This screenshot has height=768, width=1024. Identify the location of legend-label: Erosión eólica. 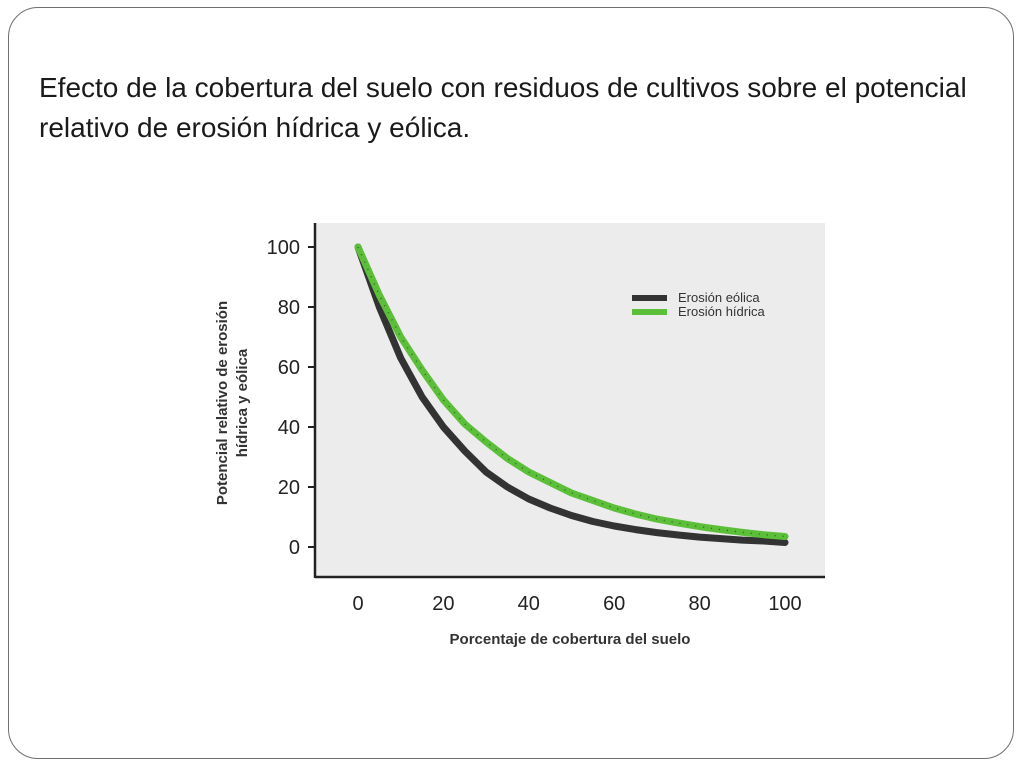
(719, 297).